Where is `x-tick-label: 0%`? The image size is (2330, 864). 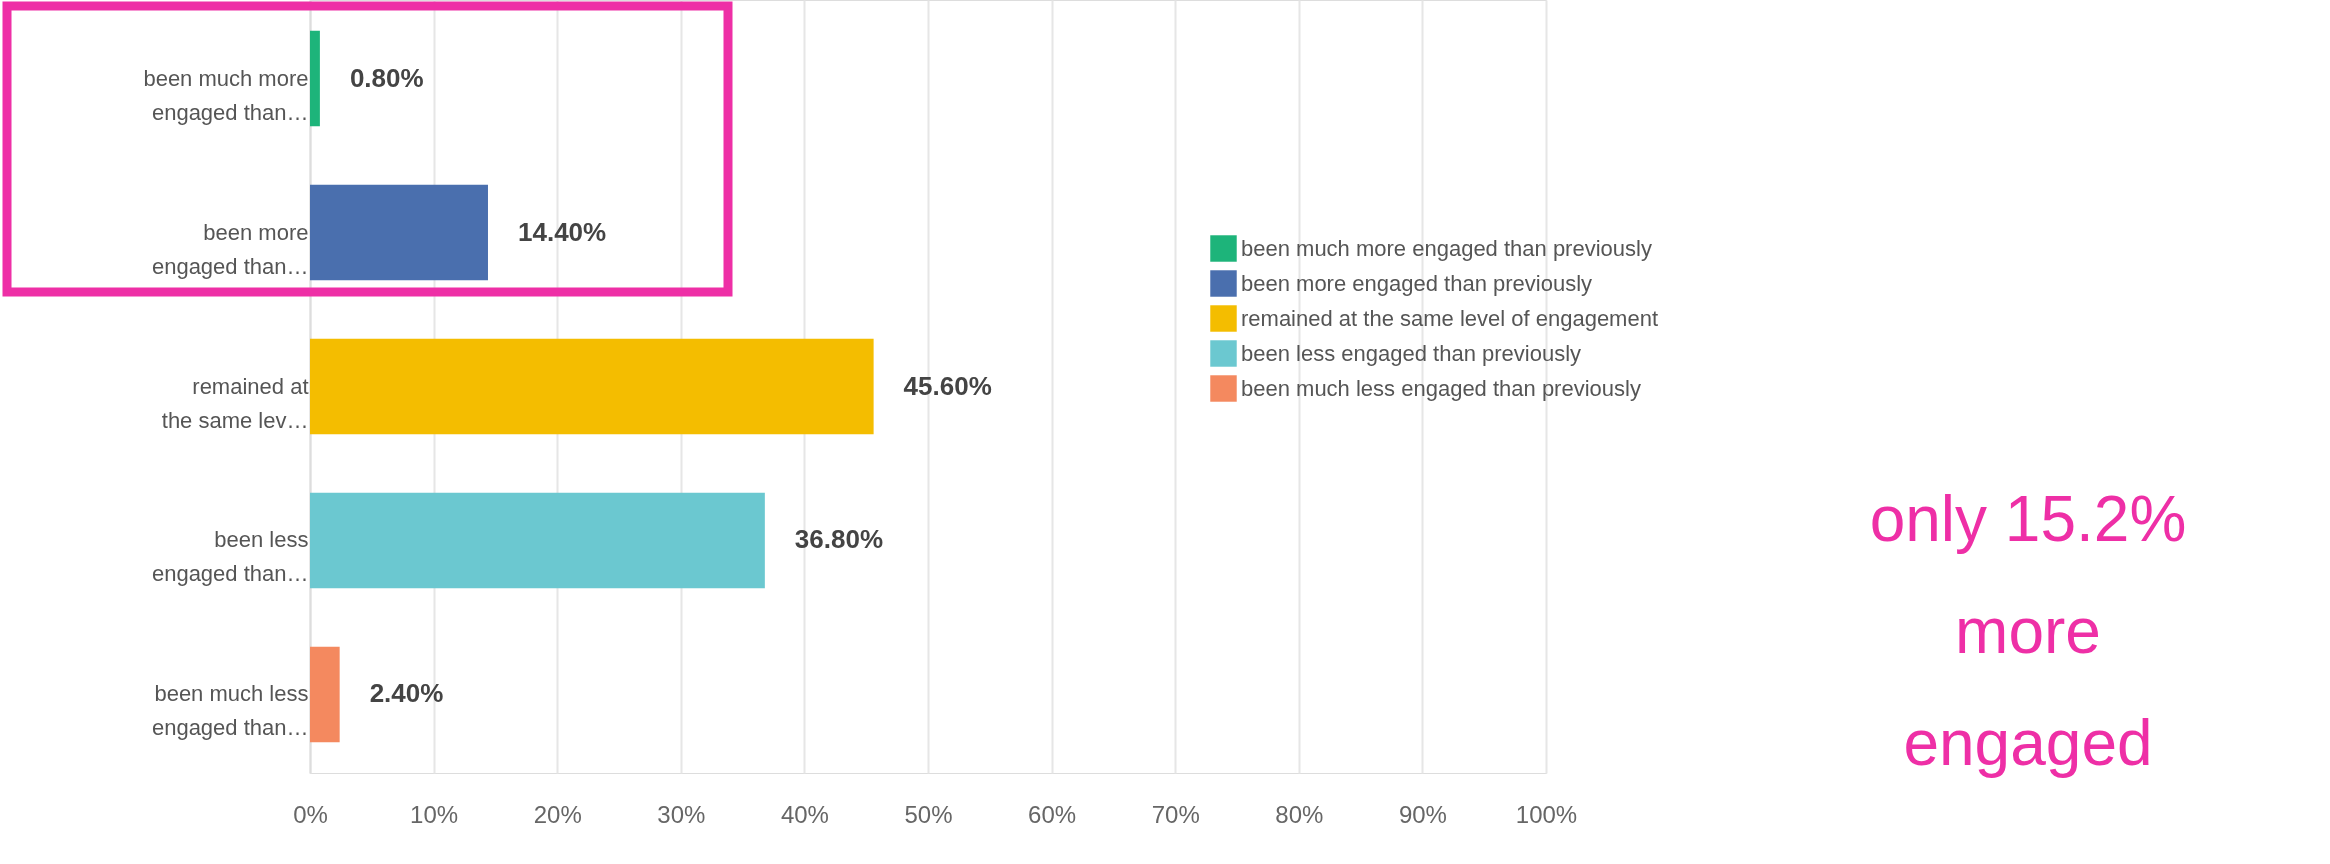
x-tick-label: 0% is located at coordinates (310, 814).